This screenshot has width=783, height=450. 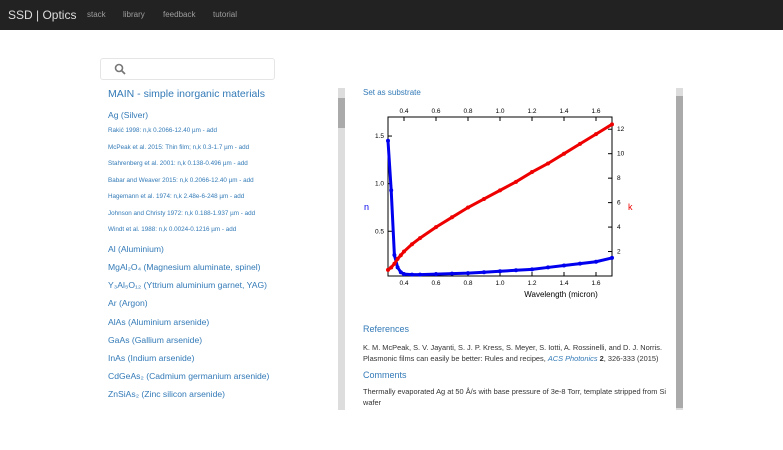 I want to click on nav-link: stack, so click(x=96, y=14).